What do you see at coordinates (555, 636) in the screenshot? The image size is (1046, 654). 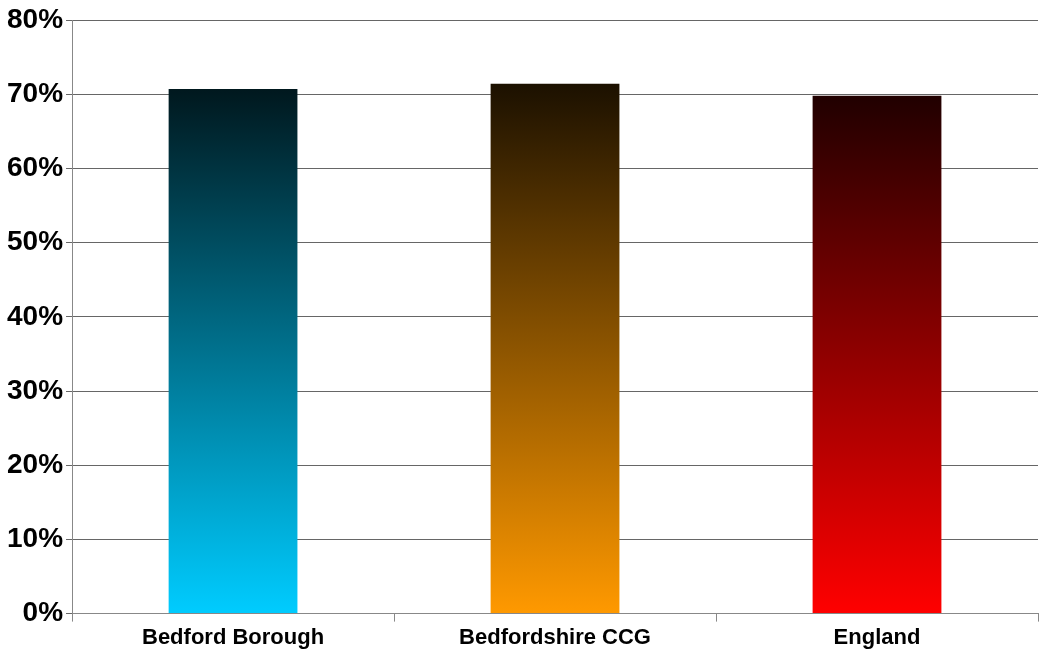 I see `x-tick-label: Bedfordshire CCG` at bounding box center [555, 636].